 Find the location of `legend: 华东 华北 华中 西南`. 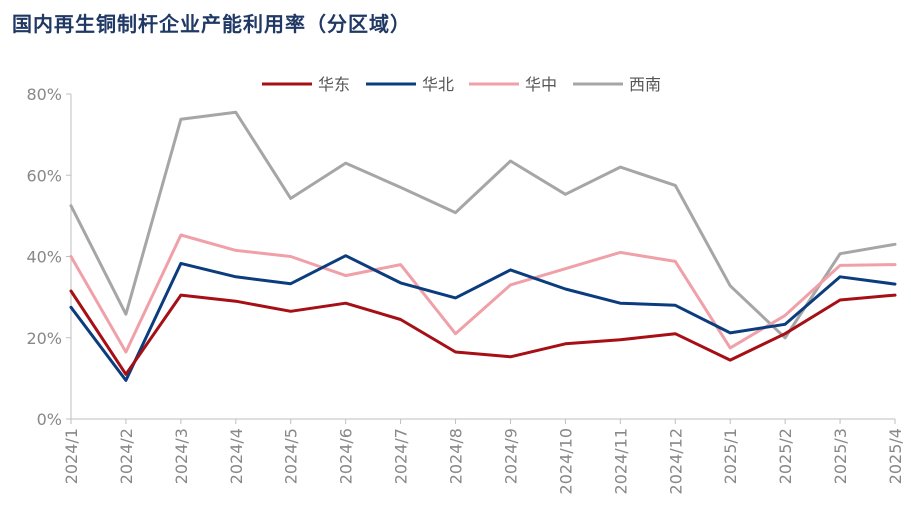

legend: 华东 华北 华中 西南 is located at coordinates (461, 84).